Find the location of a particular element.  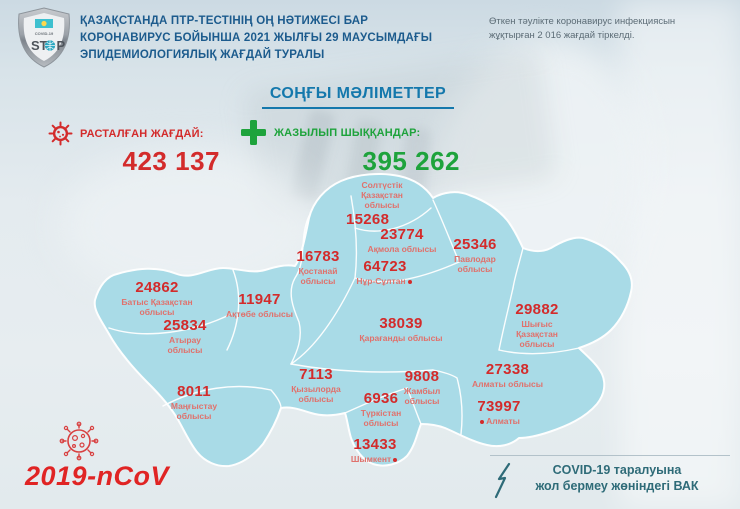

region-label-aqtobe: 11947 Ақтөбе облысы is located at coordinates (259, 305).